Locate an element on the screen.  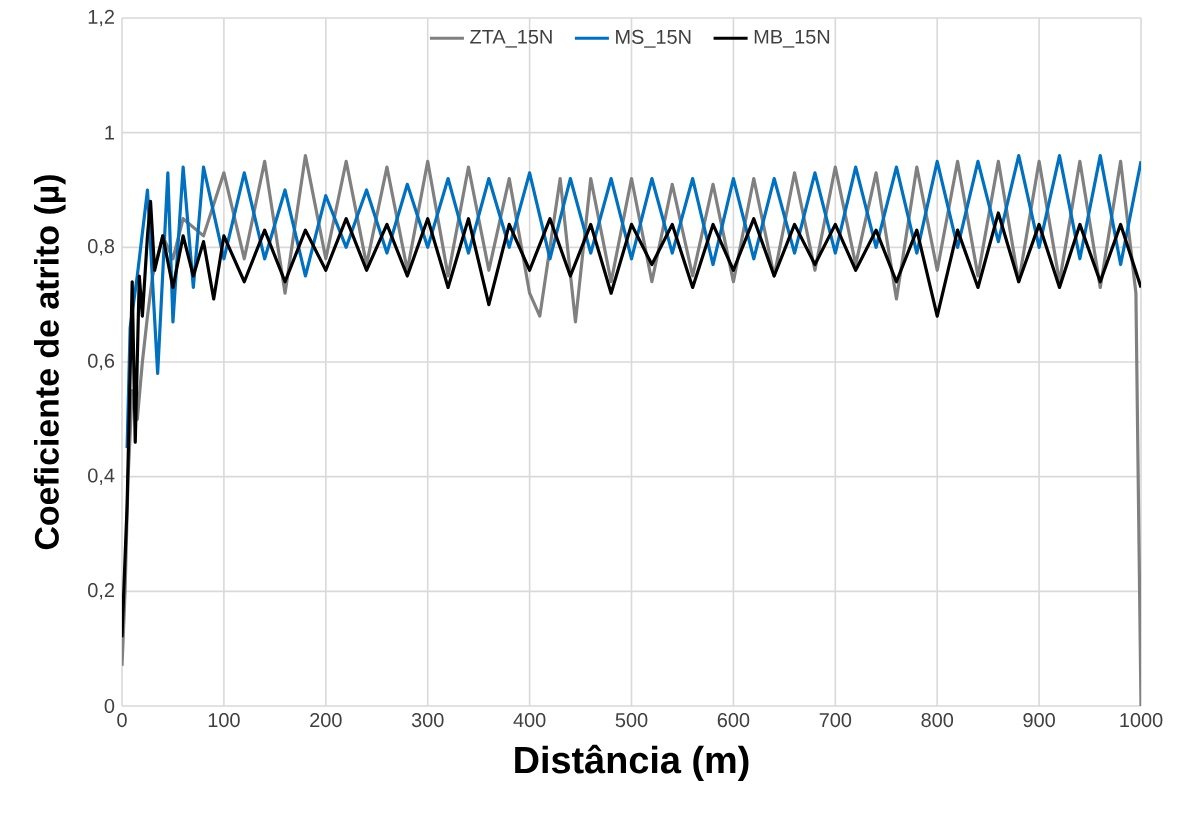
y-tick-label: 1,2 is located at coordinates (101, 18).